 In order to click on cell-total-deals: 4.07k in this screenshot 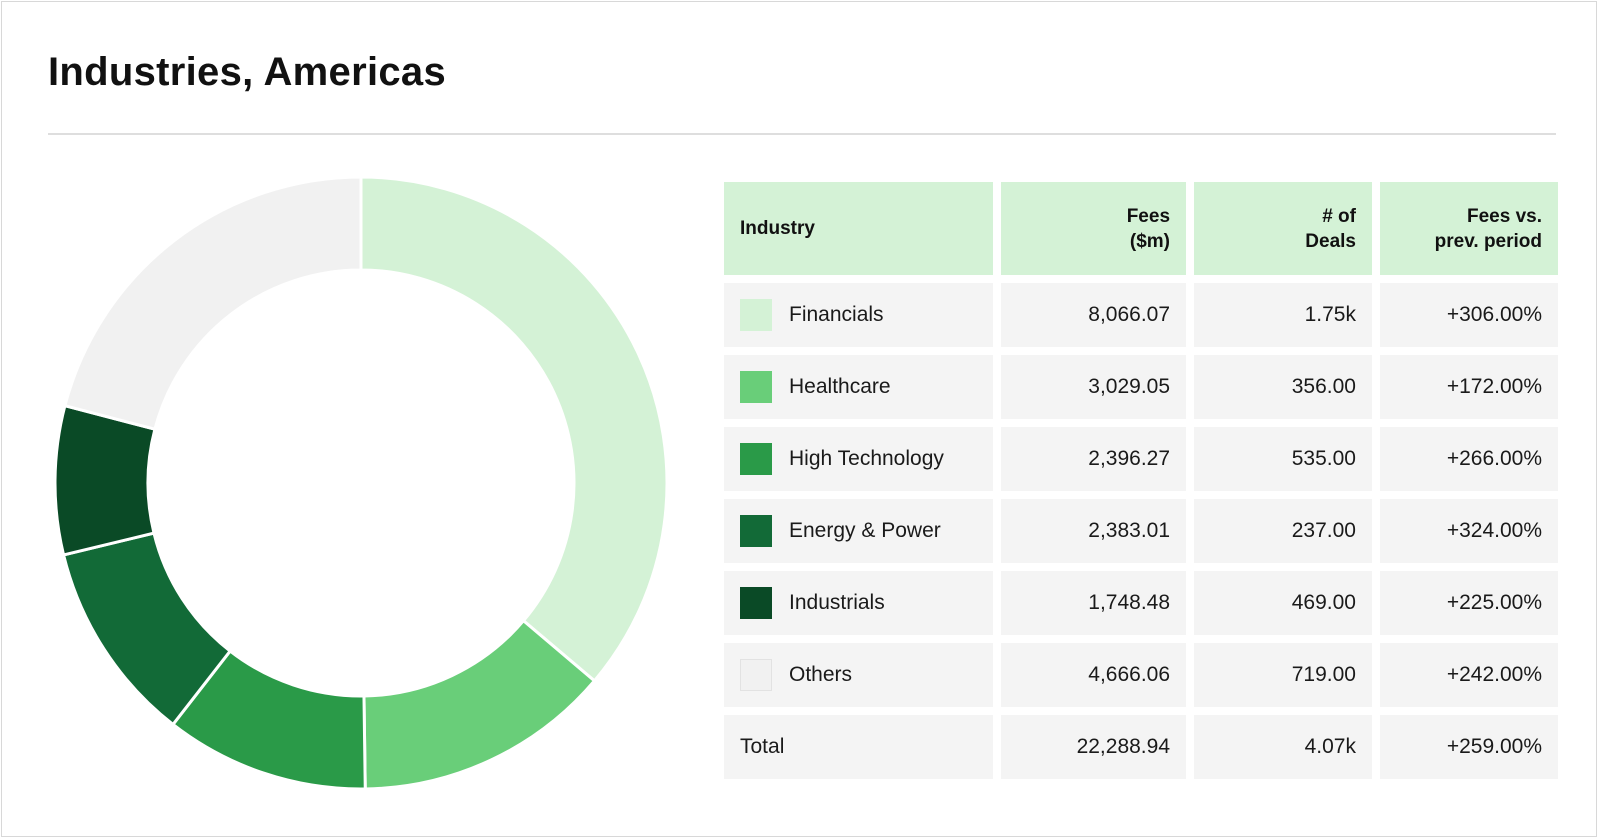, I will do `click(1283, 747)`.